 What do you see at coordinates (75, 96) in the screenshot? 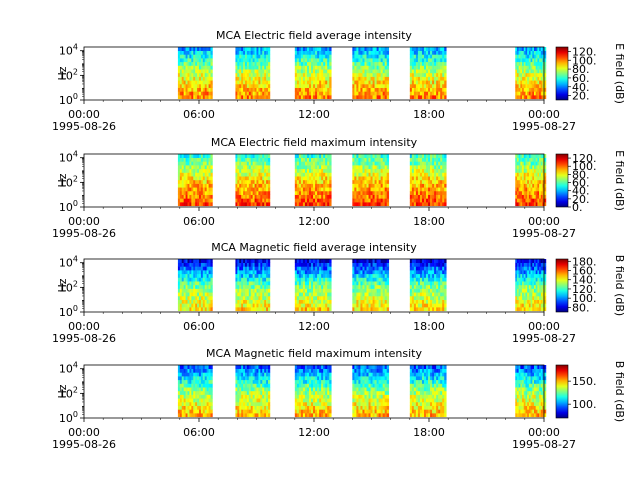
I see `y-tick-exponent: 0` at bounding box center [75, 96].